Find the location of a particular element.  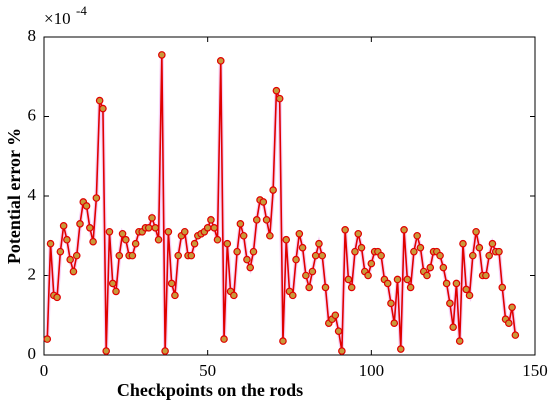

y-tick-label: 8 is located at coordinates (32, 35).